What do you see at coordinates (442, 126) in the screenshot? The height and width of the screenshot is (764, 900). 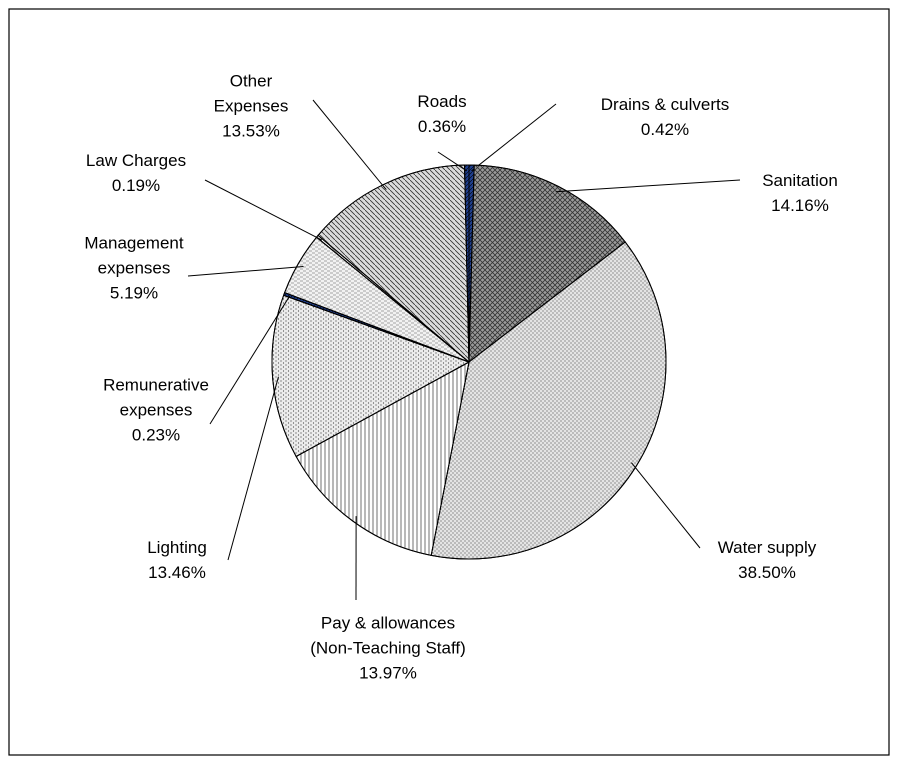 I see `value-label: 0.36%` at bounding box center [442, 126].